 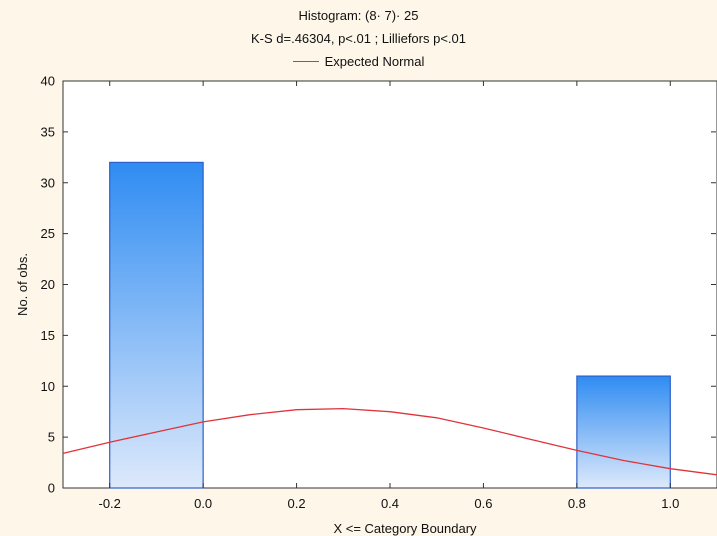 What do you see at coordinates (51, 437) in the screenshot?
I see `y-tick-label: 5` at bounding box center [51, 437].